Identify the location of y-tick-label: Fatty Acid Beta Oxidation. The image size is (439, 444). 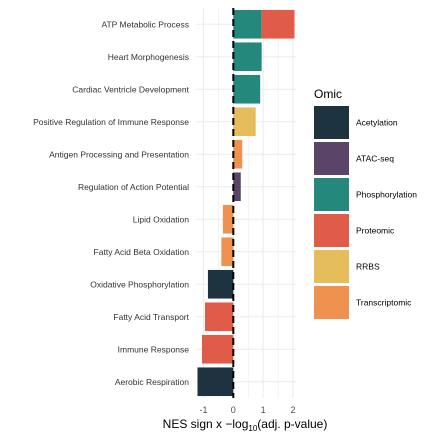
(142, 252).